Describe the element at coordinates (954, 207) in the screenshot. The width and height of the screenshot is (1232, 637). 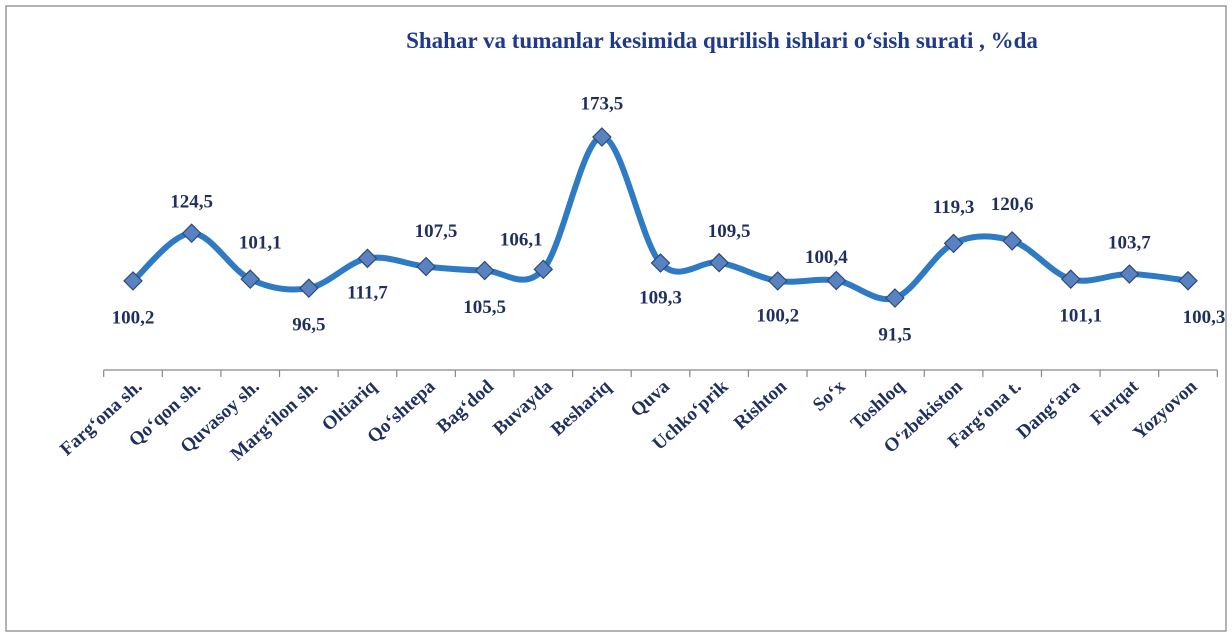
I see `data-label: 119,3` at that location.